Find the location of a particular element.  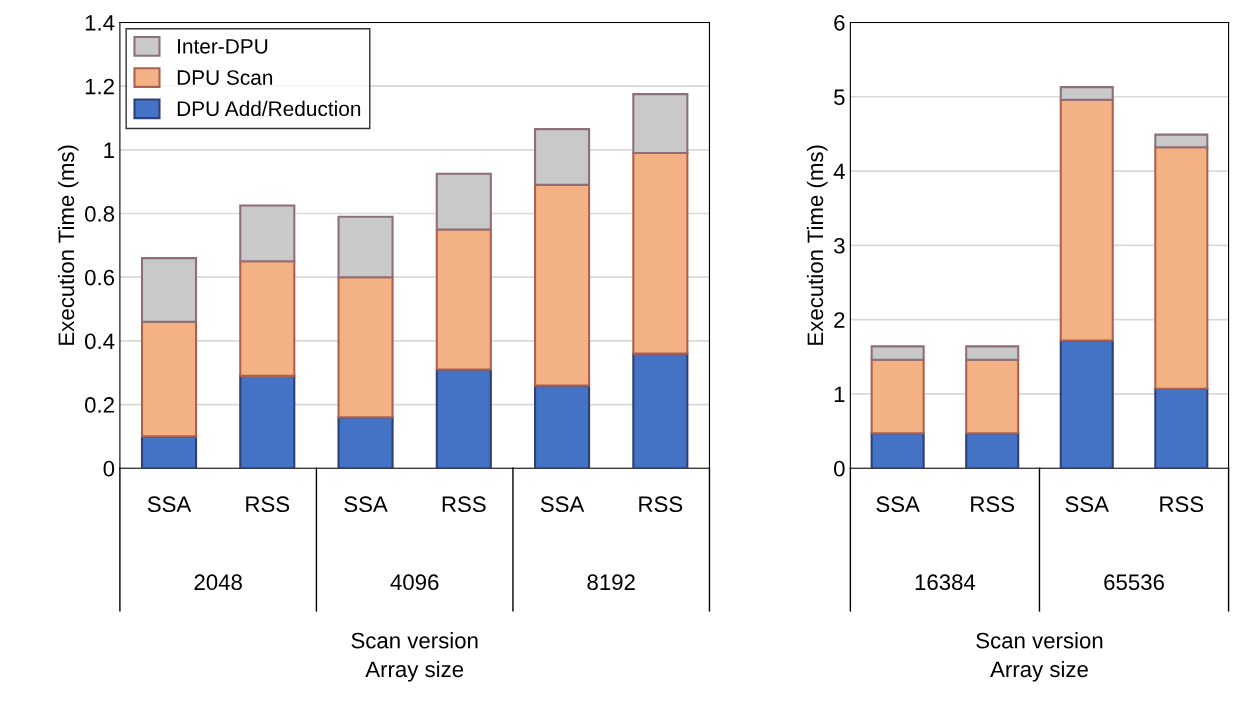

text: 65536 is located at coordinates (1134, 582).